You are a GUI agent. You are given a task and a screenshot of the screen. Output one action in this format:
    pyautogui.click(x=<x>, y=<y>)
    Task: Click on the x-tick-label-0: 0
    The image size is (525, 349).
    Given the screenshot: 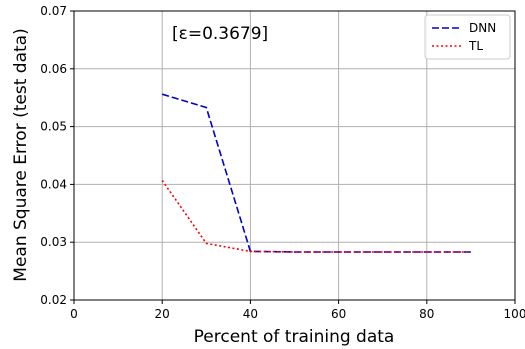 What is the action you would take?
    pyautogui.click(x=74, y=314)
    